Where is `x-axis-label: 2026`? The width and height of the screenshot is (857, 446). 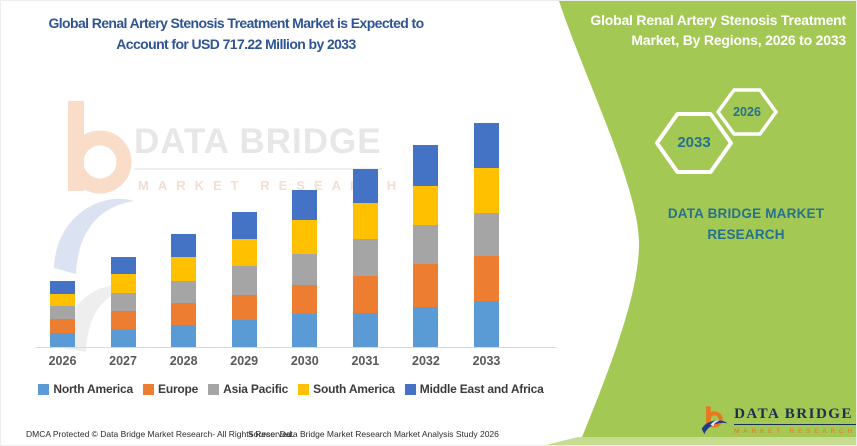 x-axis-label: 2026 is located at coordinates (62, 361).